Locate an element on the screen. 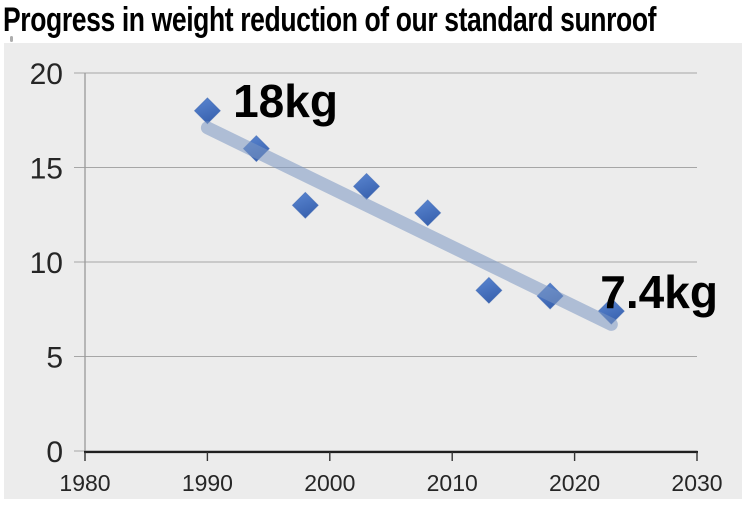 Image resolution: width=742 pixels, height=505 pixels. annotation-label: 7.4kg is located at coordinates (659, 292).